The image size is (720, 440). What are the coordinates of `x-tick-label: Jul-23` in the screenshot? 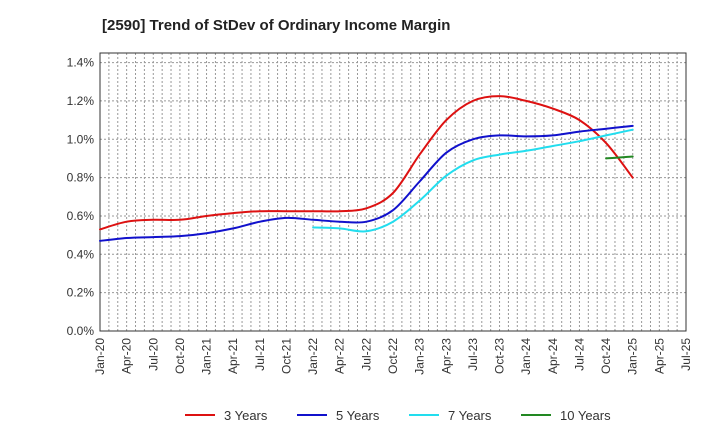 It's located at (473, 354).